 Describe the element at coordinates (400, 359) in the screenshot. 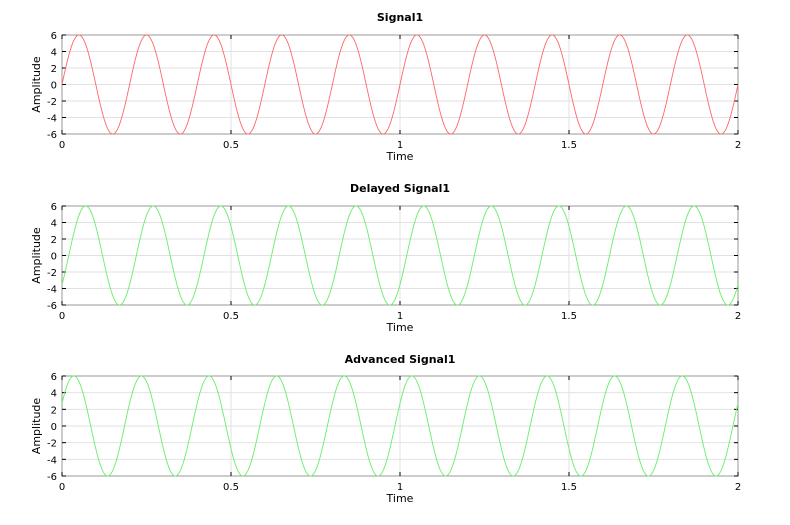

I see `chart-title: Advanced Signal1` at that location.